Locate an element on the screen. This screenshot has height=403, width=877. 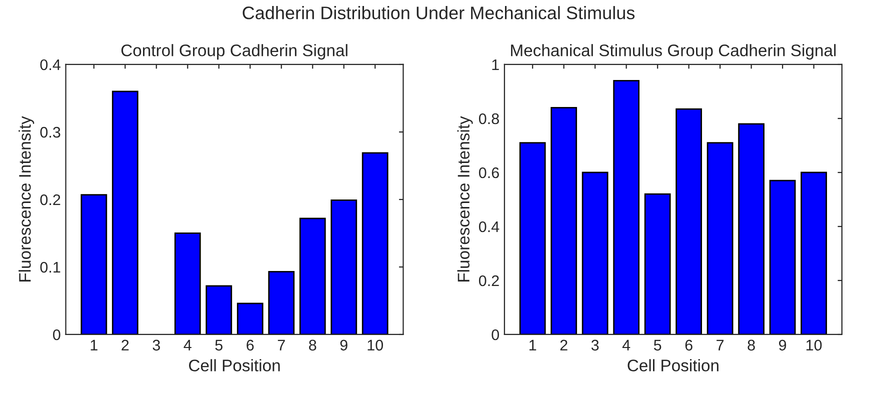
y-tick-label: 0.6 is located at coordinates (488, 172).